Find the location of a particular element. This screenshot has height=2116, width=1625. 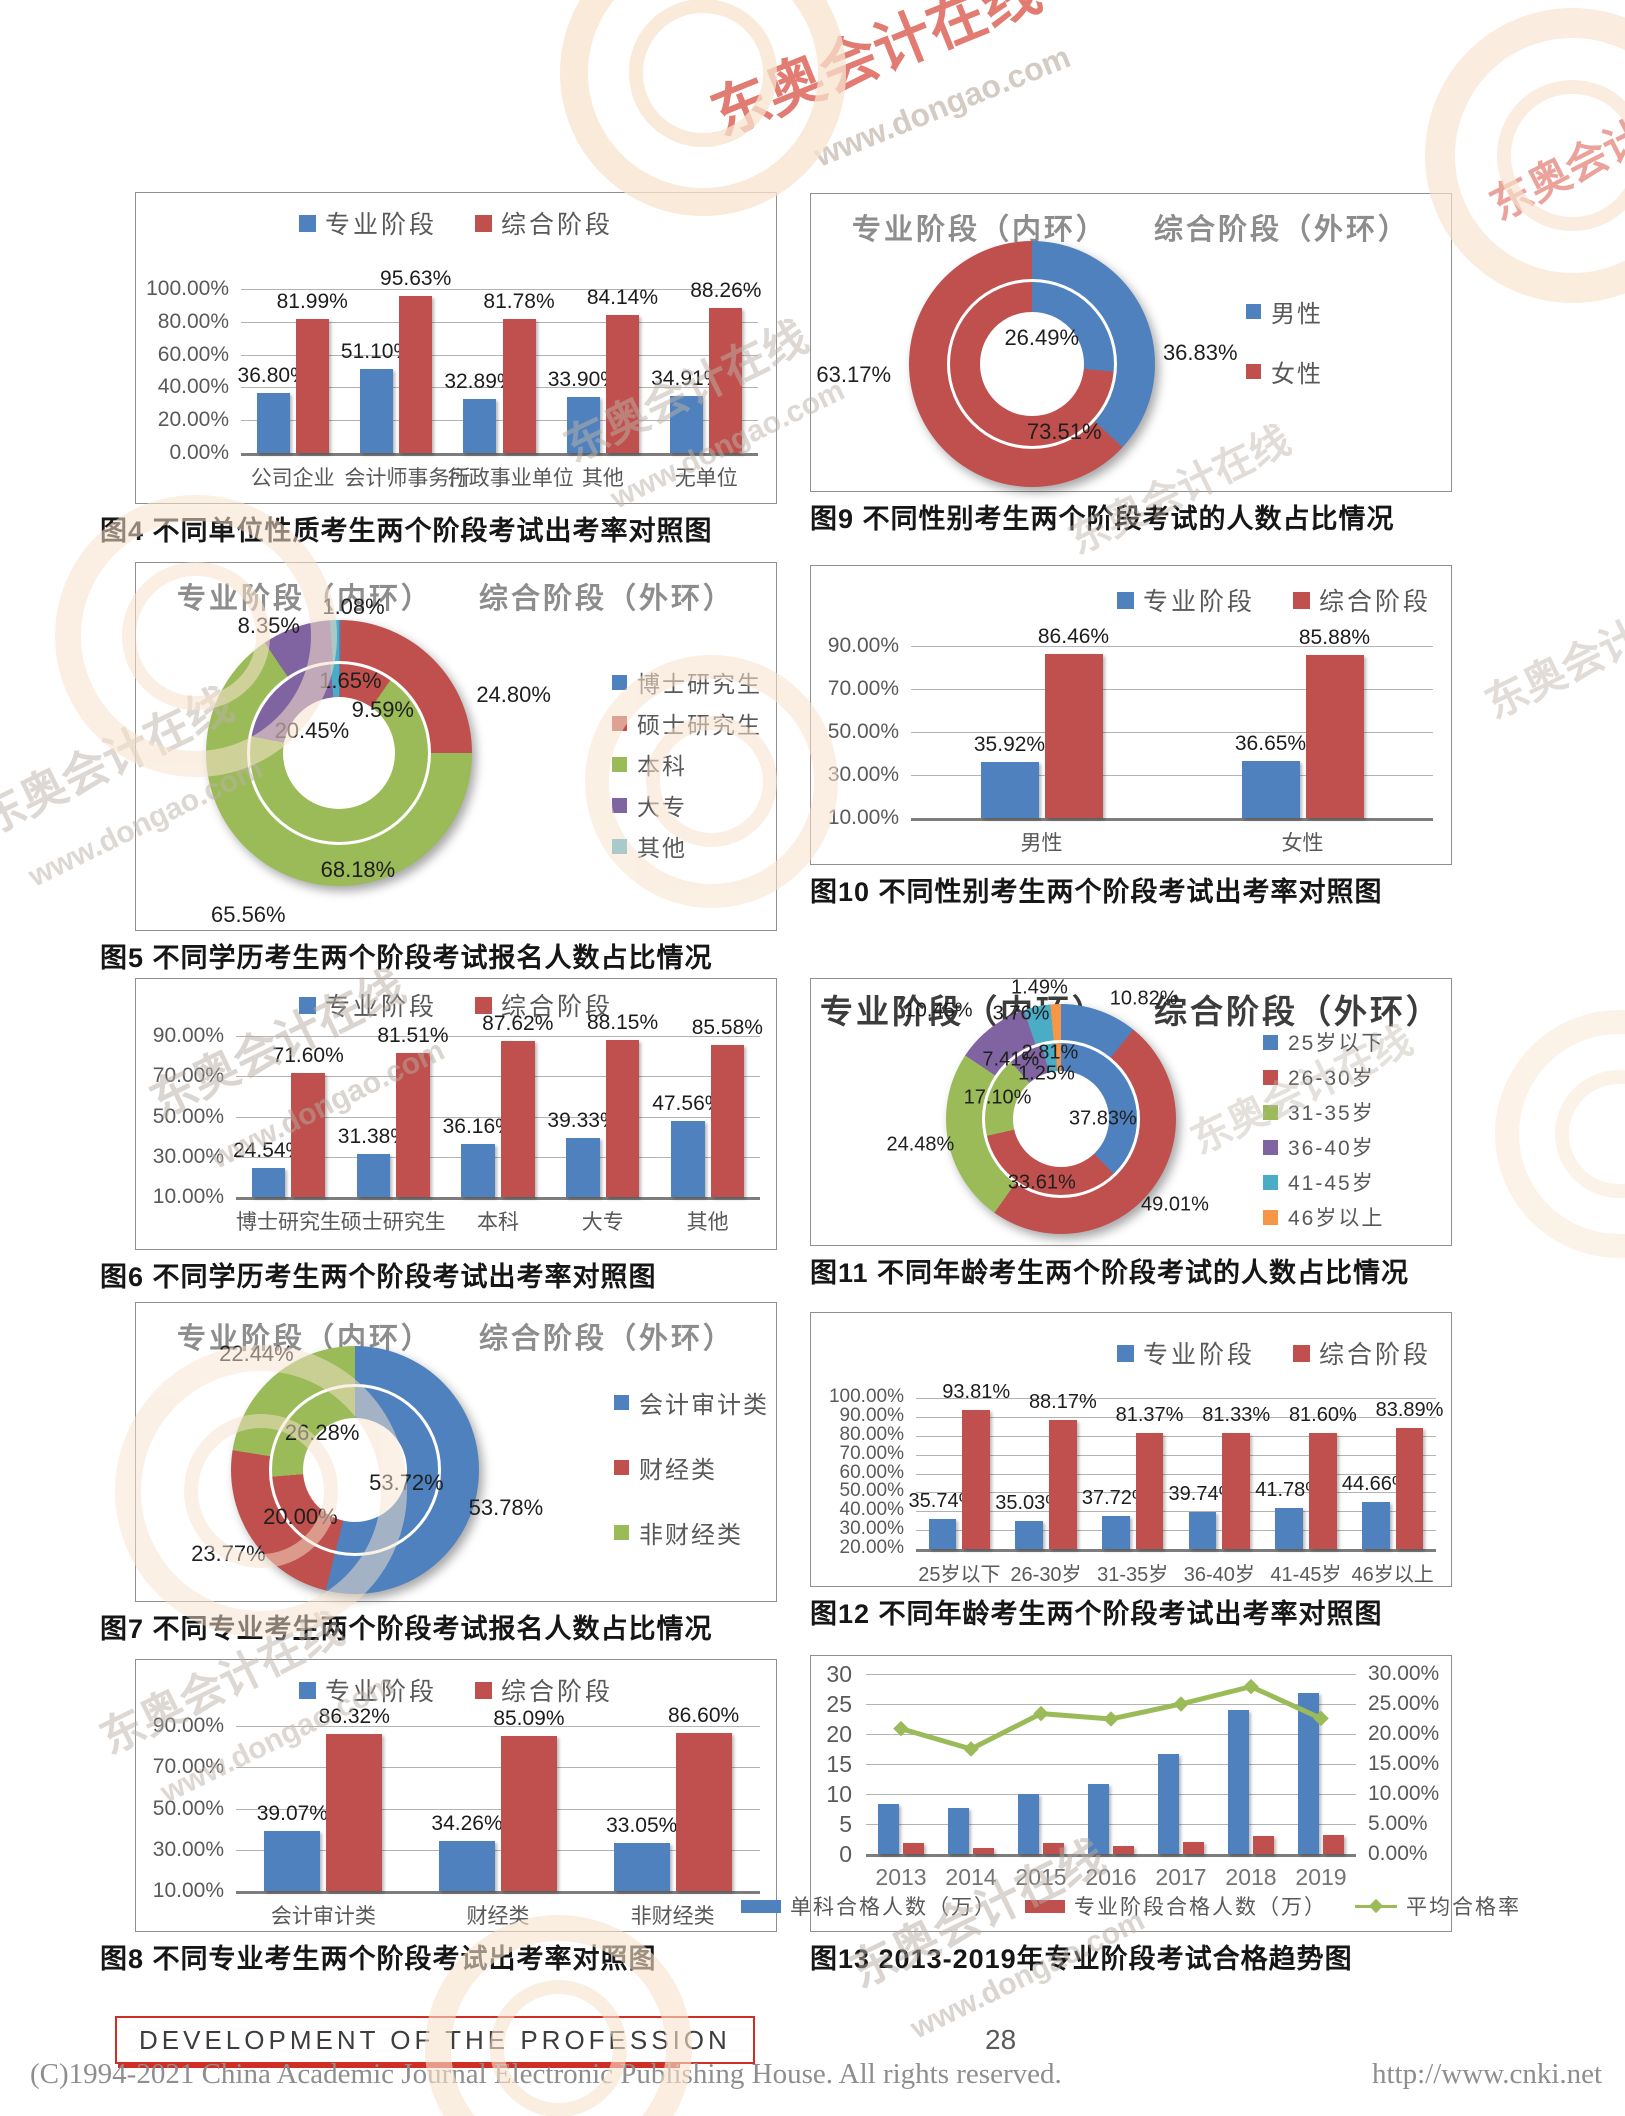

data-label: 86.32% is located at coordinates (354, 1716).